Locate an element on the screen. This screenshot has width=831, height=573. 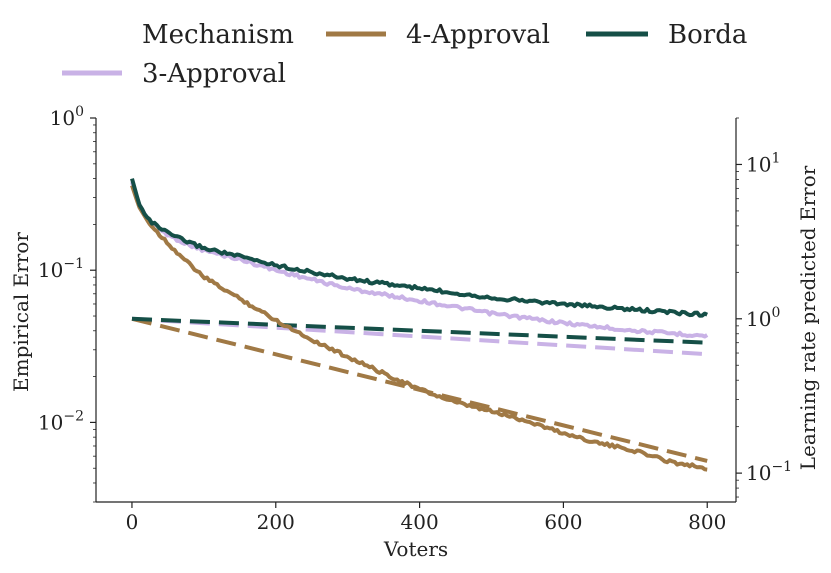
series-3-approval-predicted-line is located at coordinates (419, 336).